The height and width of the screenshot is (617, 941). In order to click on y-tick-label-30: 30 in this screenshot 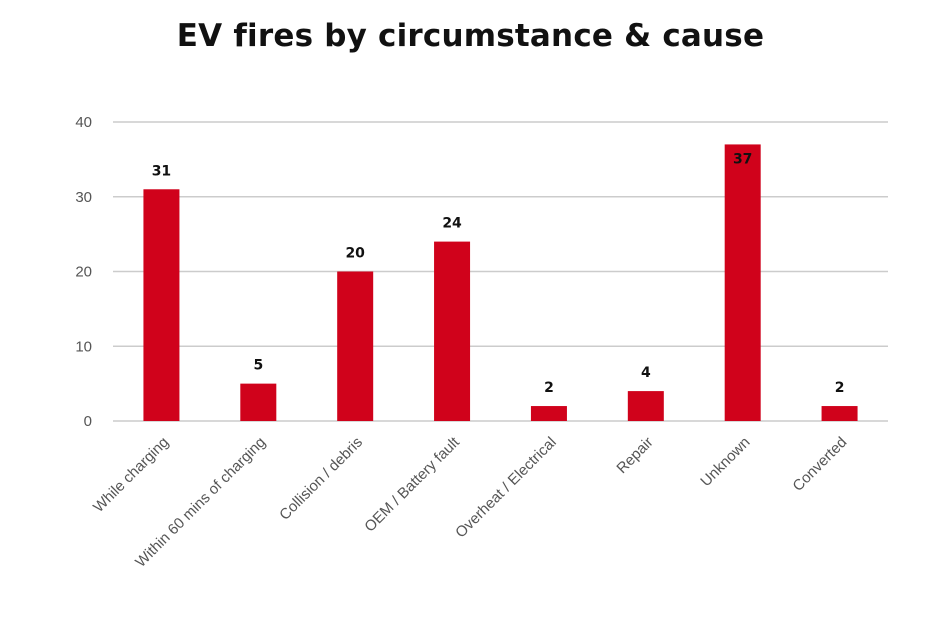, I will do `click(83, 197)`.